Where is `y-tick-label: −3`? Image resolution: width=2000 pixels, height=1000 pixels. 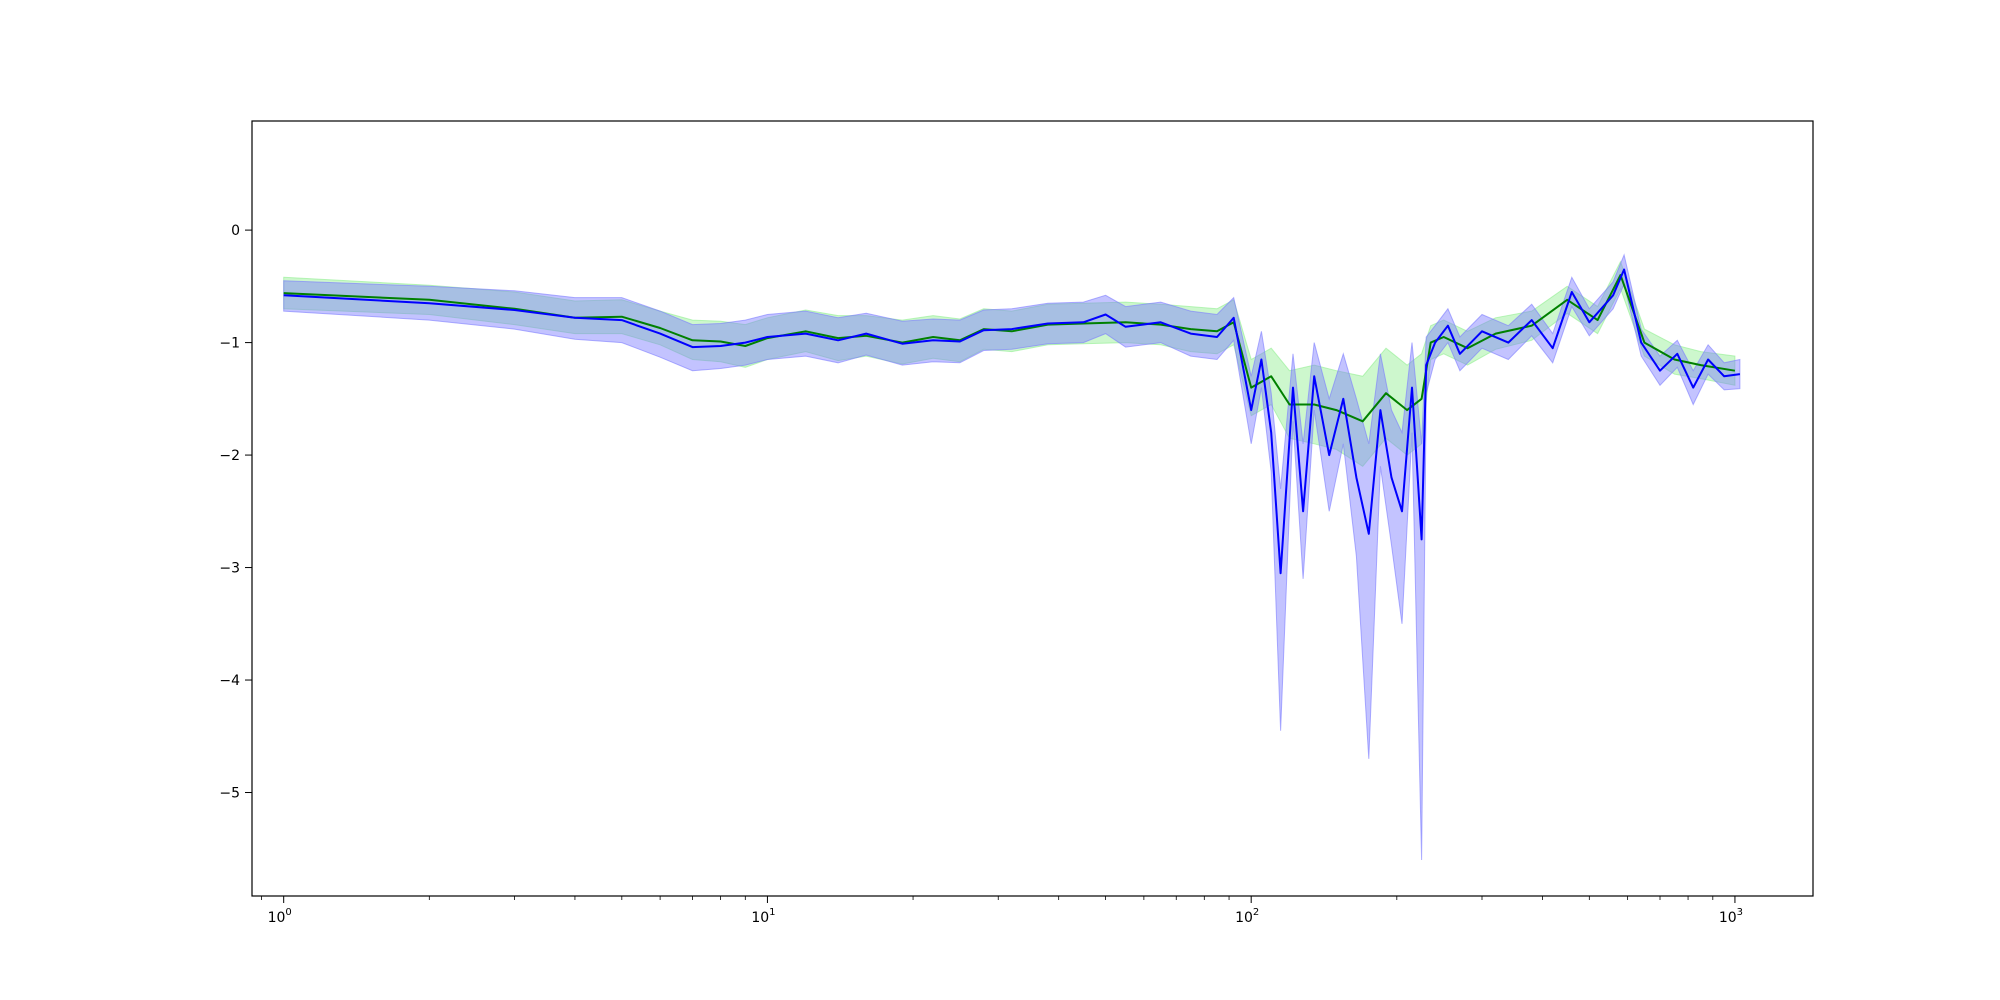 y-tick-label: −3 is located at coordinates (229, 569).